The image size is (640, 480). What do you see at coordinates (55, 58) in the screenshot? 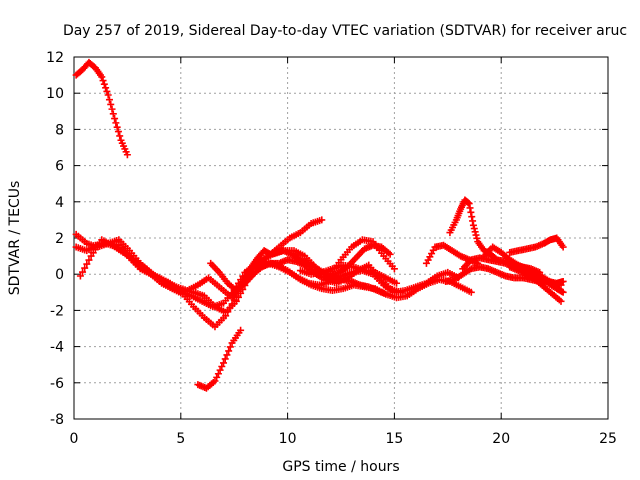
I see `y-tick-label: 12` at bounding box center [55, 58].